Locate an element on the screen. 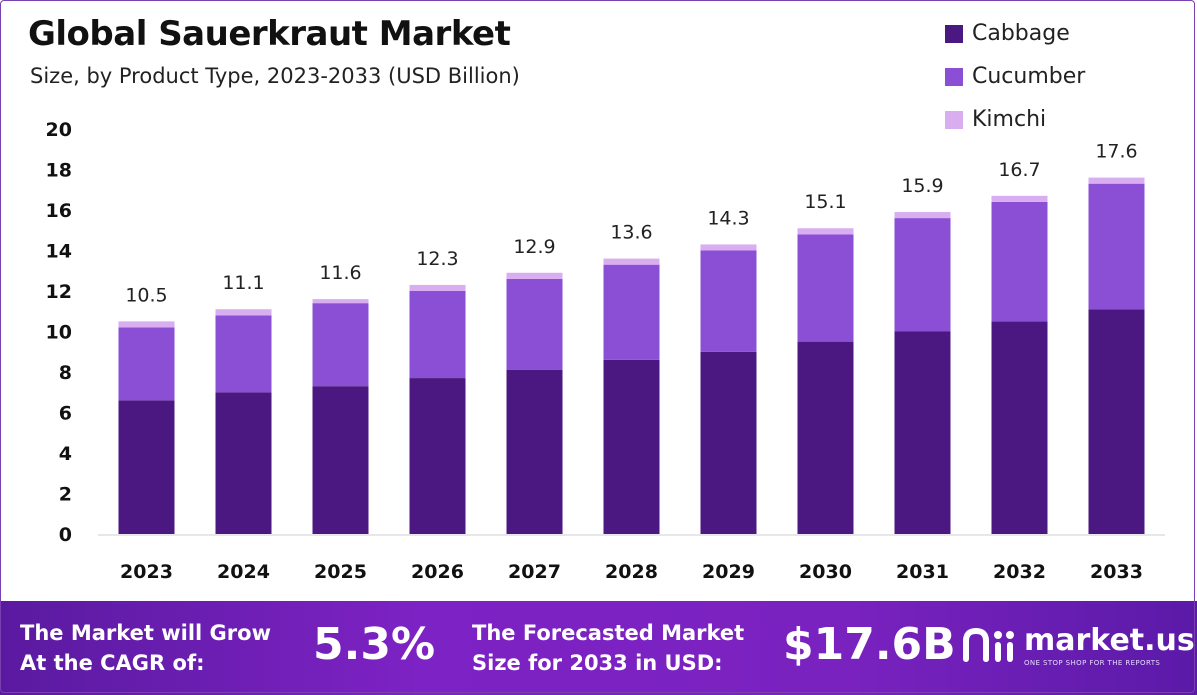 Image resolution: width=1197 pixels, height=695 pixels. x-tick-label: 2028 is located at coordinates (631, 572).